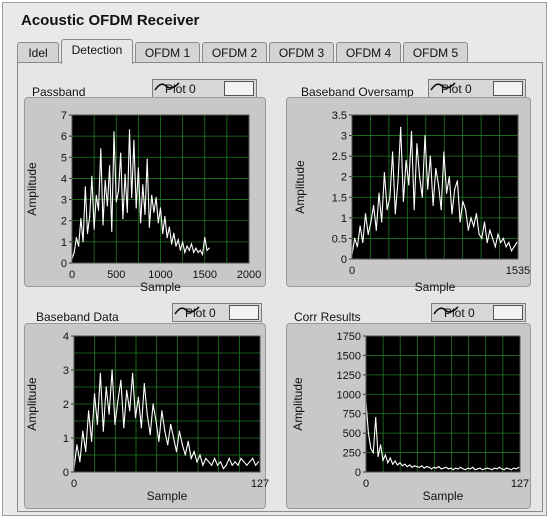 The image size is (550, 519). I want to click on y-tick-label: 1500, so click(349, 356).